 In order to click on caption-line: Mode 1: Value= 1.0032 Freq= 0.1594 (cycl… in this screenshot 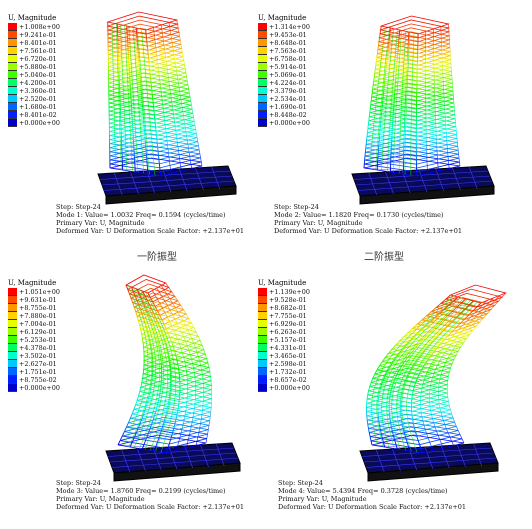, I will do `click(141, 215)`.